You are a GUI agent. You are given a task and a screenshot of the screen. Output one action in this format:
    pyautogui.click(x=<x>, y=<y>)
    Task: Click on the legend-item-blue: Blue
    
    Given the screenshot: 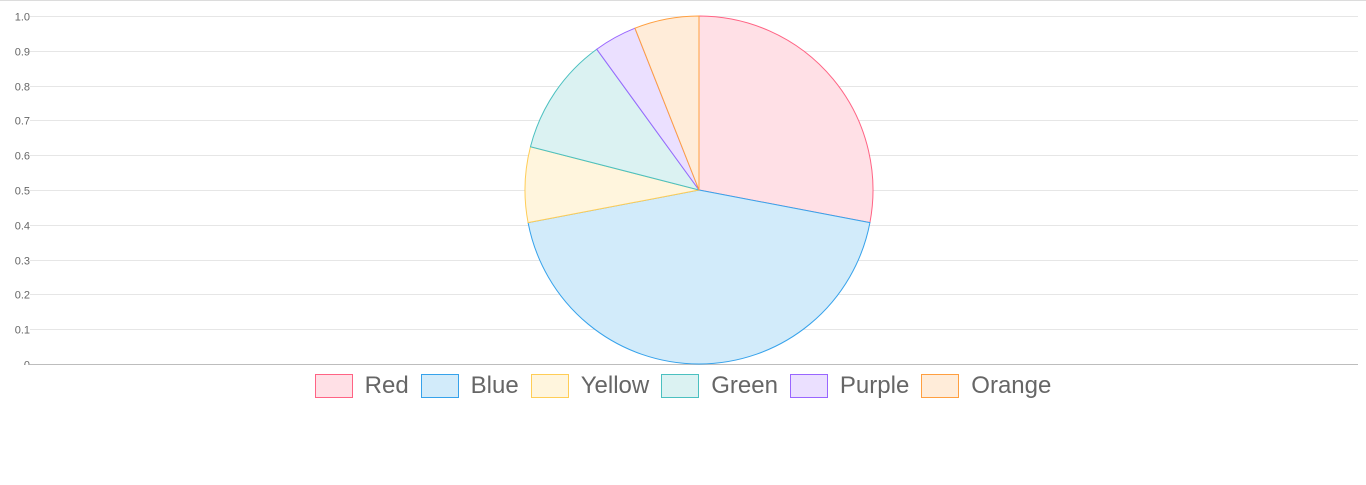 What is the action you would take?
    pyautogui.click(x=469, y=386)
    